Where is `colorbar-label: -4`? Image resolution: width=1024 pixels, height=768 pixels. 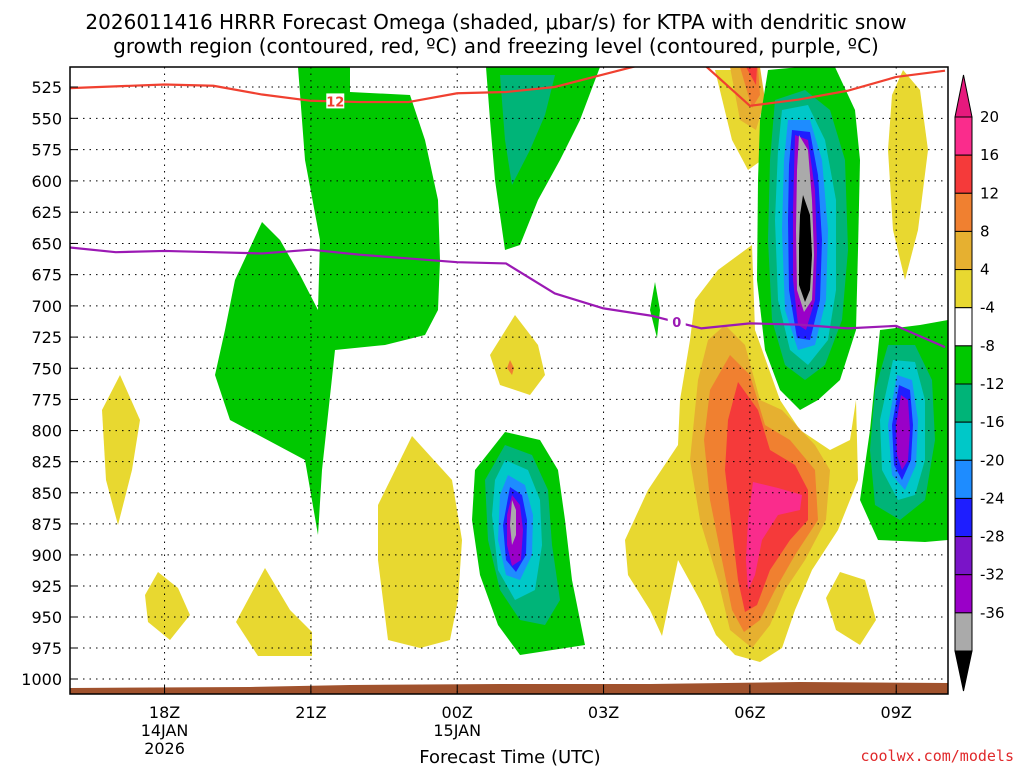 colorbar-label: -4 is located at coordinates (987, 308).